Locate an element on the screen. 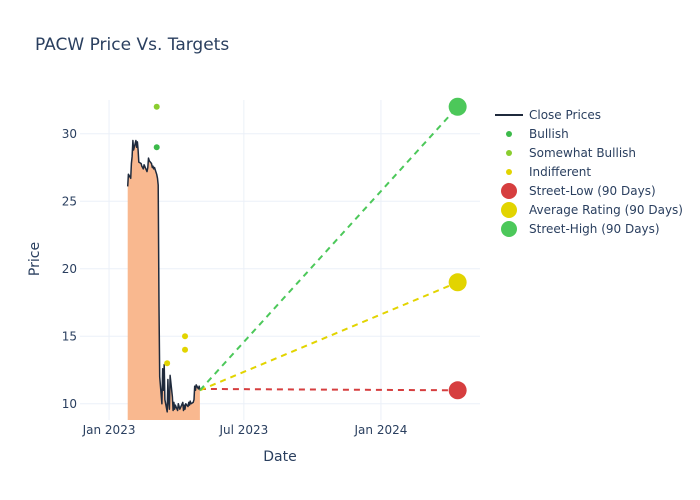 The image size is (700, 500). legend-label: Bullish is located at coordinates (549, 134).